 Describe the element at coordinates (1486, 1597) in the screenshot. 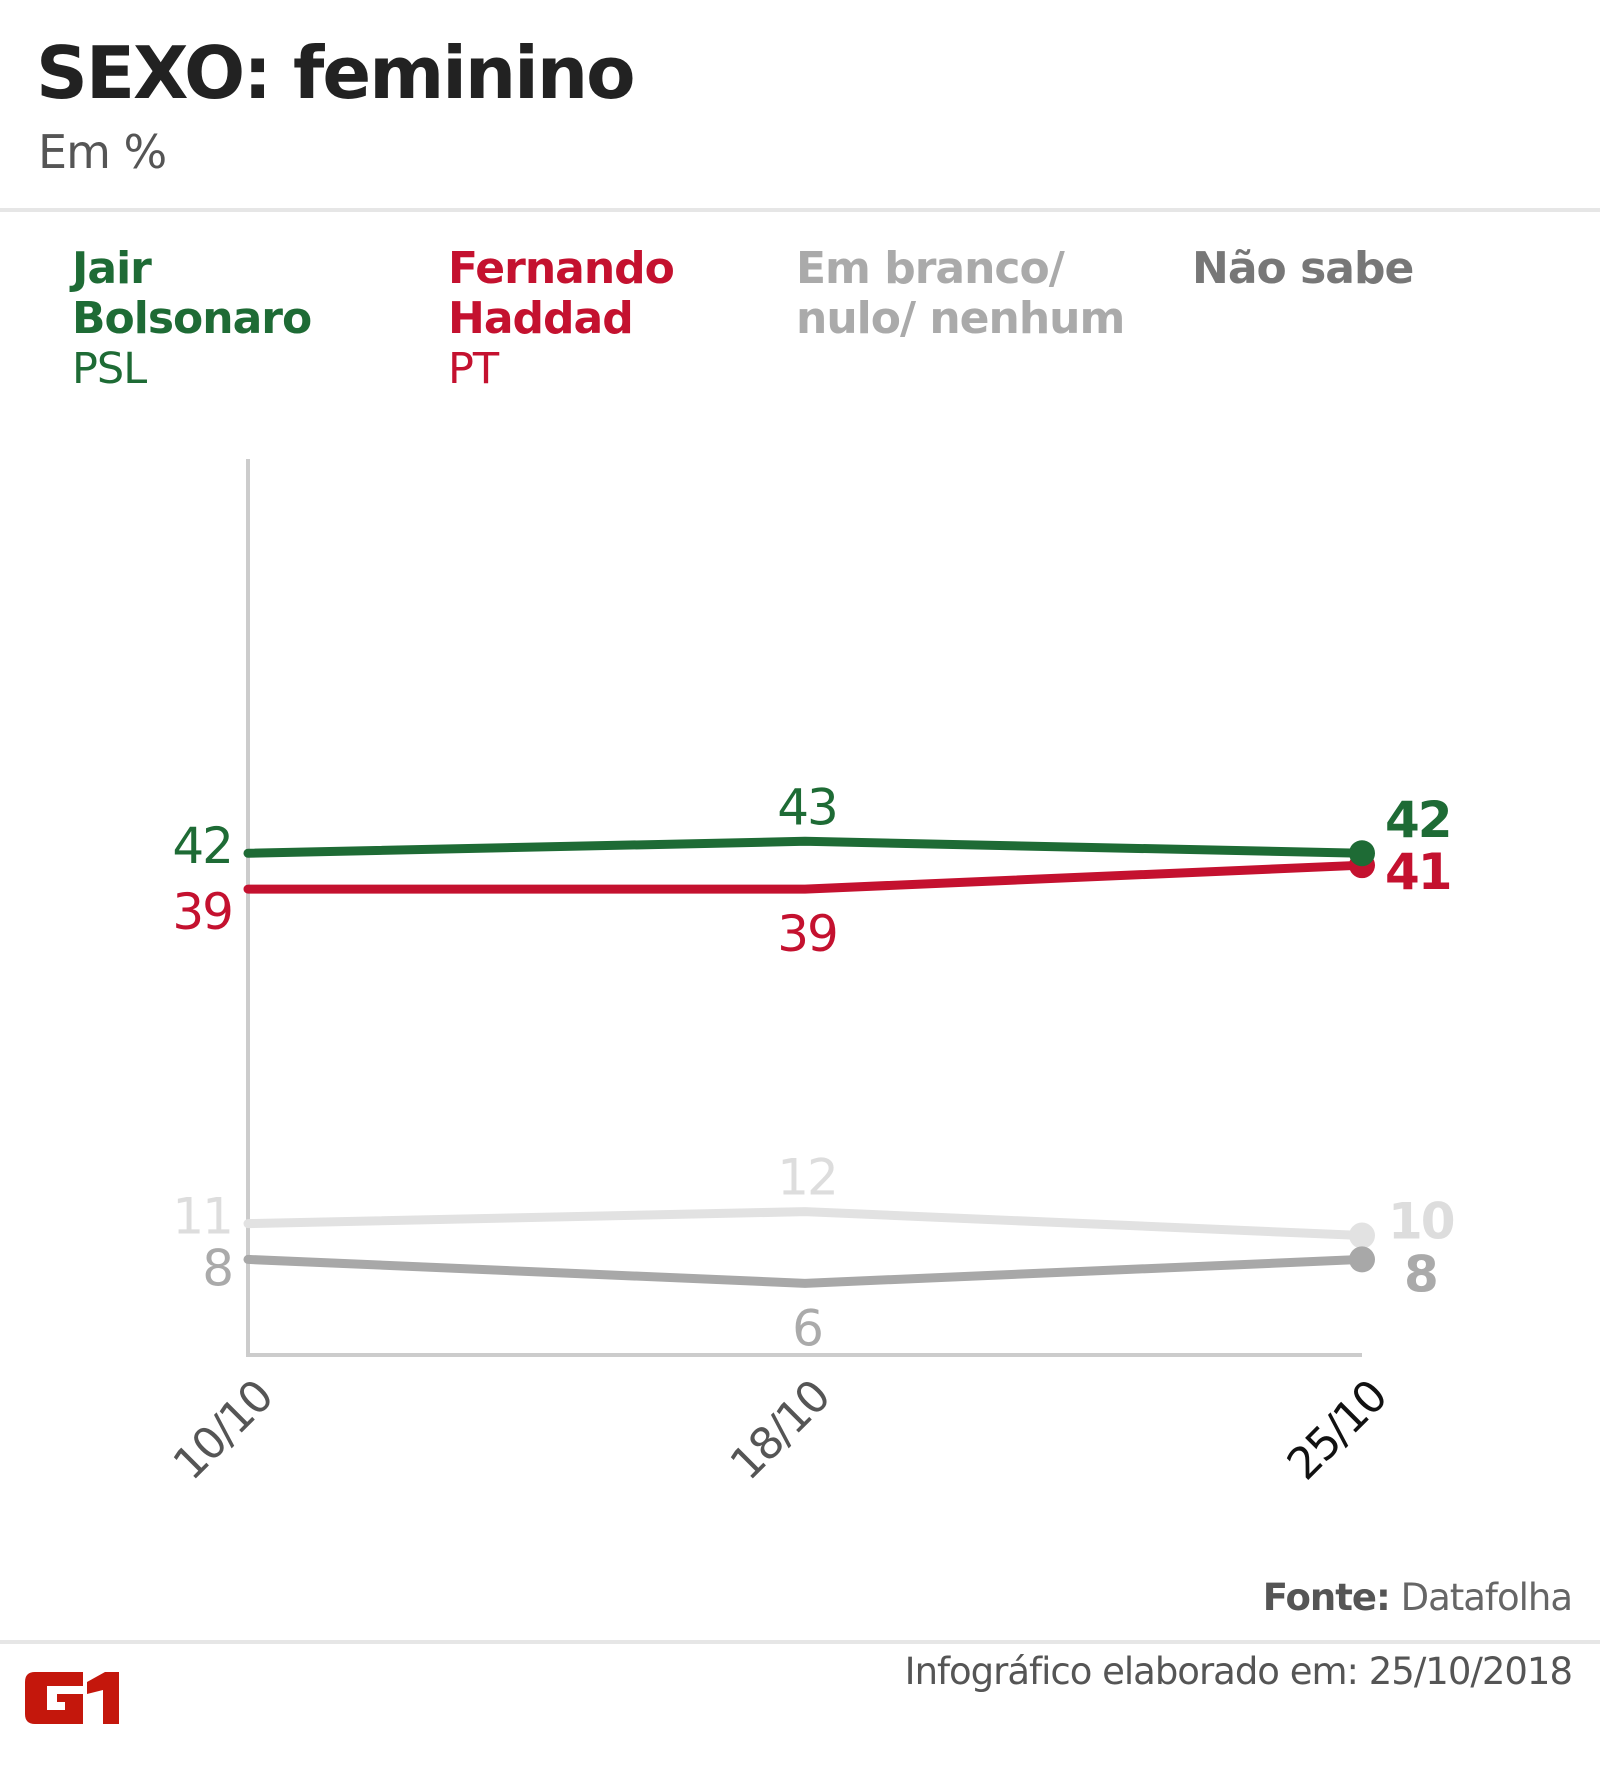

I see `source-value: Datafolha` at that location.